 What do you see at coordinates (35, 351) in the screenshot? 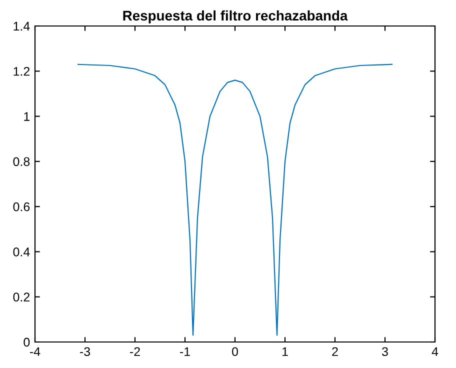
I see `x-tick-label: -4` at bounding box center [35, 351].